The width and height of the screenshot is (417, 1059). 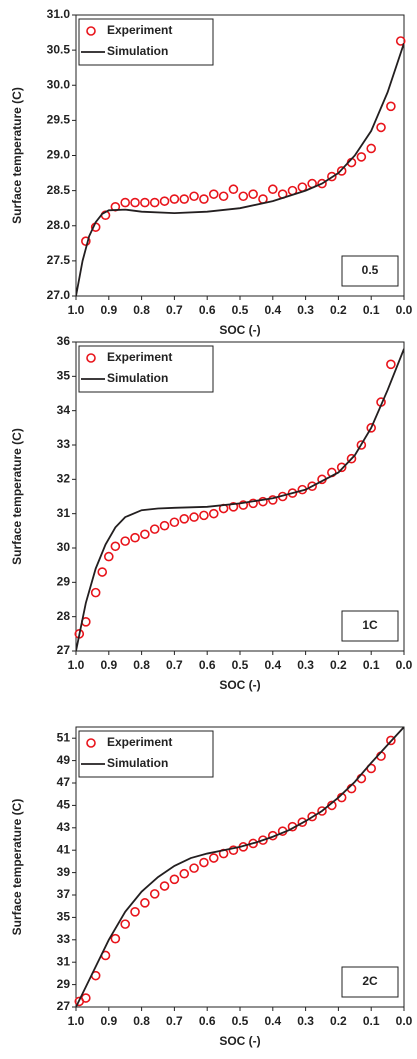 I want to click on annotation: 0.5, so click(x=370, y=270).